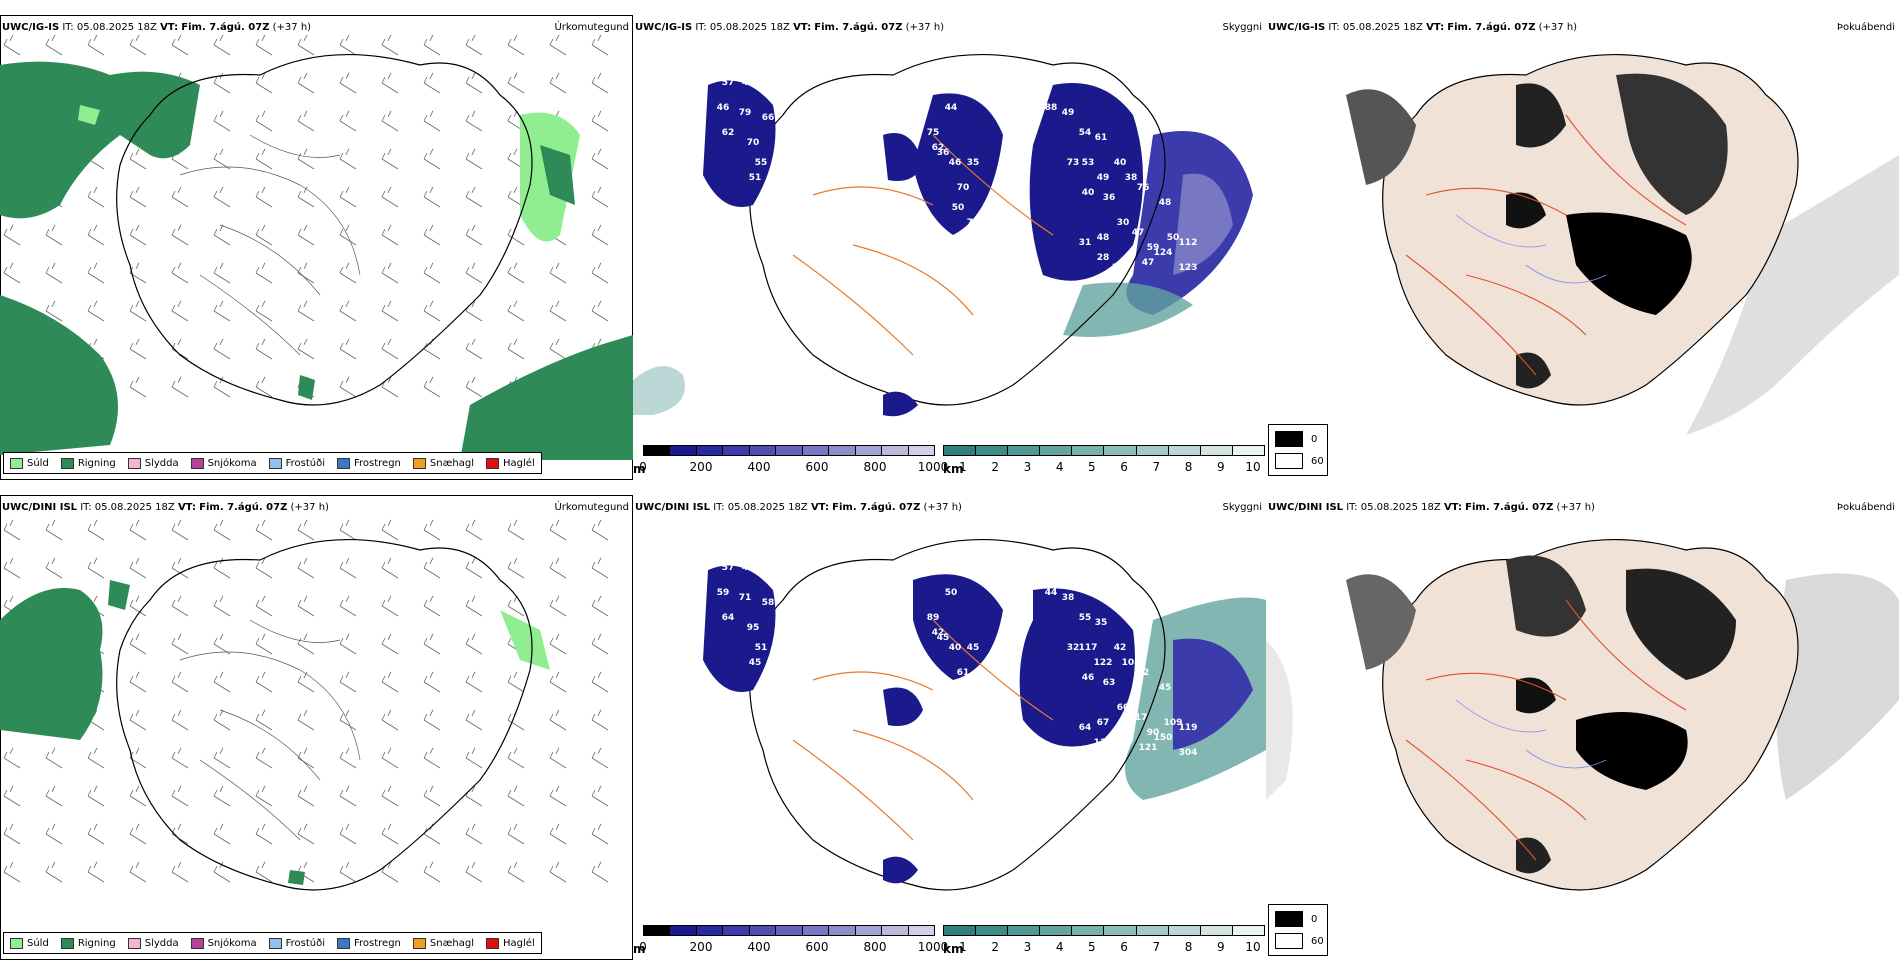  What do you see at coordinates (1188, 268) in the screenshot?
I see `cloud-base-label: 123` at bounding box center [1188, 268].